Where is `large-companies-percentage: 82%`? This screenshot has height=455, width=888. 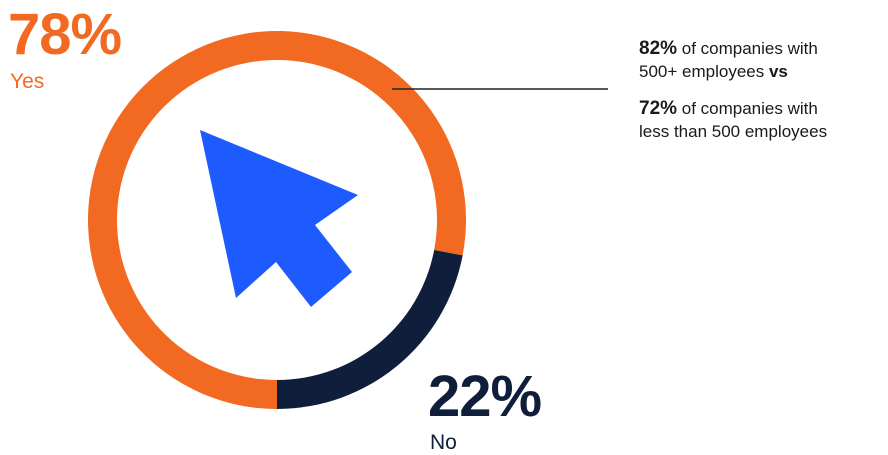 large-companies-percentage: 82% is located at coordinates (658, 48).